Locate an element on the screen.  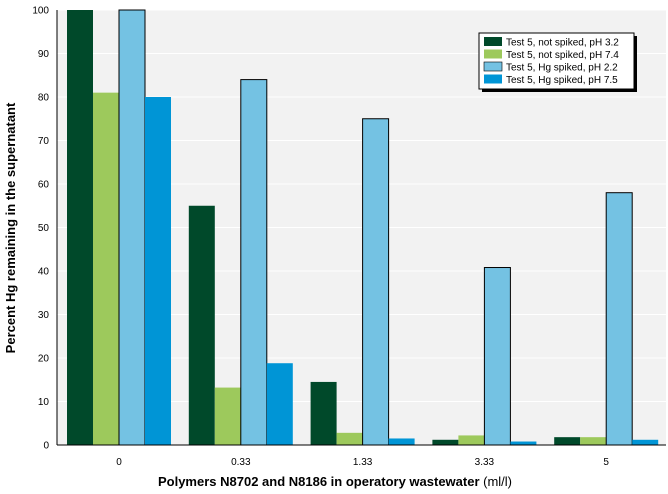
x-tick-label: 1.33 is located at coordinates (363, 462).